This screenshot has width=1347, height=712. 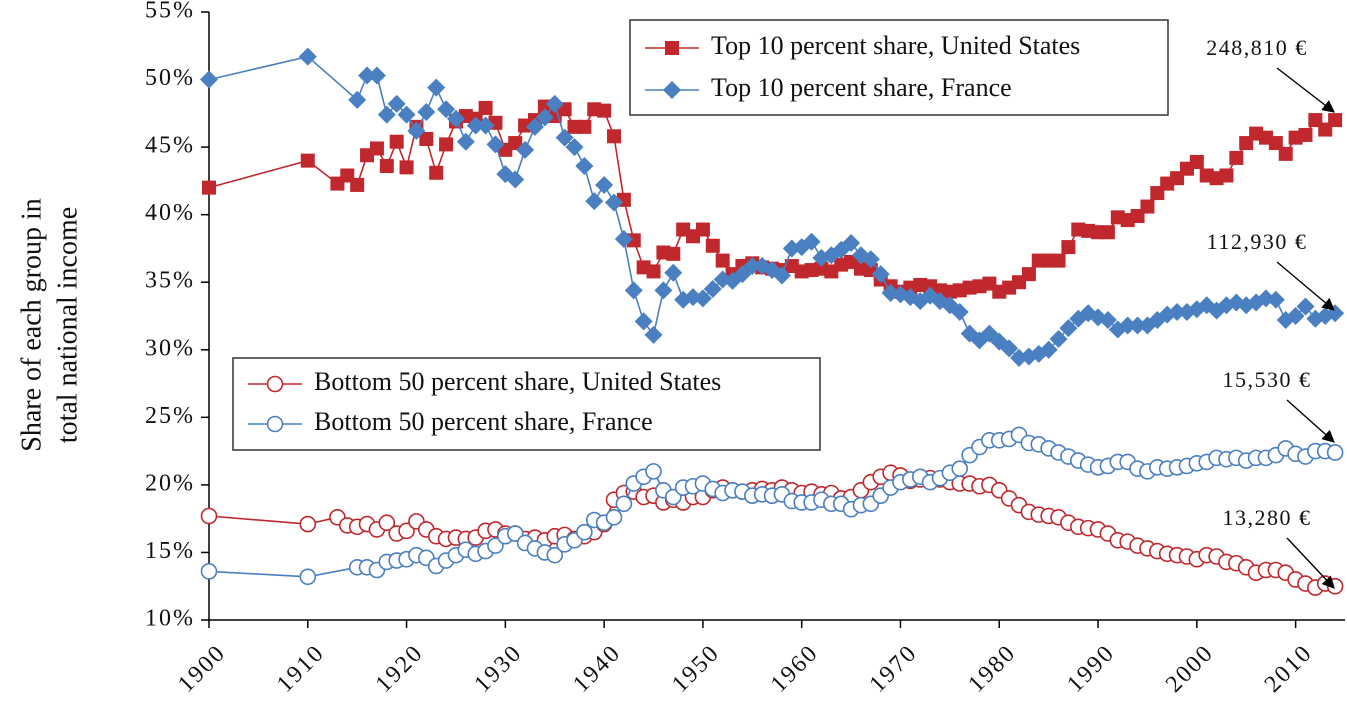 What do you see at coordinates (170, 146) in the screenshot?
I see `y-tick-label: 45%` at bounding box center [170, 146].